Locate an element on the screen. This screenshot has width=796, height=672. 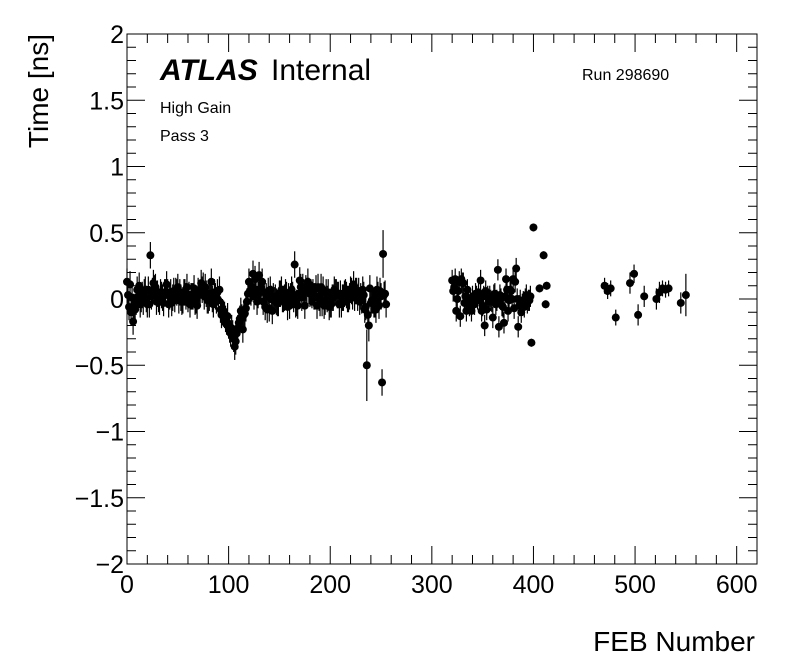
x-tick-label: 600 is located at coordinates (737, 585).